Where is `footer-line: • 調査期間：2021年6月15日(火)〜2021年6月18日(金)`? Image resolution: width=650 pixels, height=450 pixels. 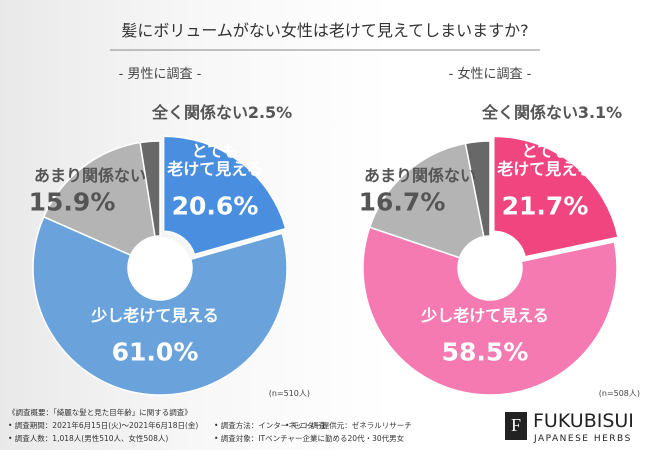 footer-line: • 調査期間：2021年6月15日(火)〜2021年6月18日(金) is located at coordinates (103, 425).